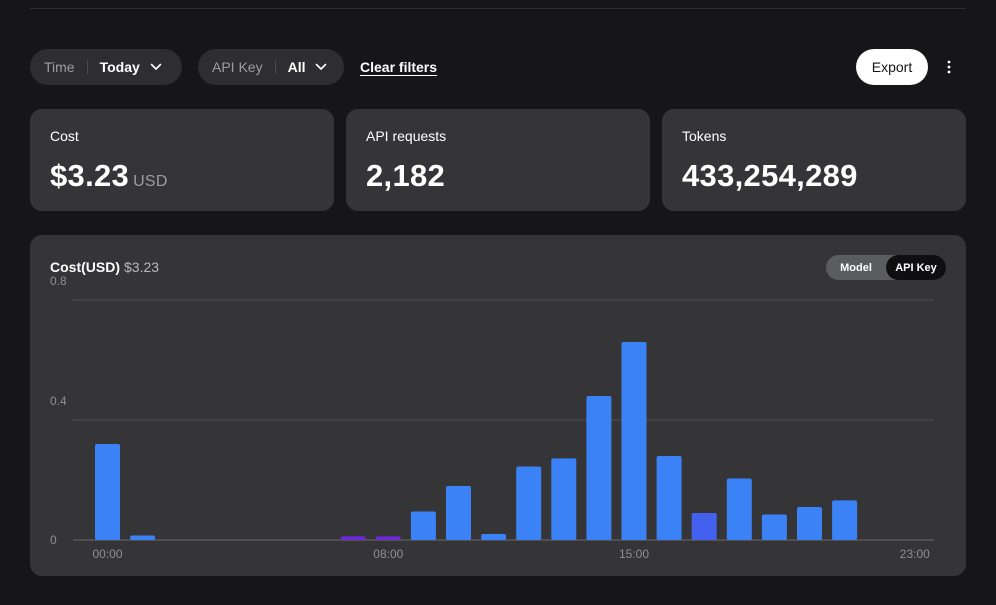 This screenshot has height=605, width=996. What do you see at coordinates (915, 554) in the screenshot?
I see `x-tick-label: 23:00` at bounding box center [915, 554].